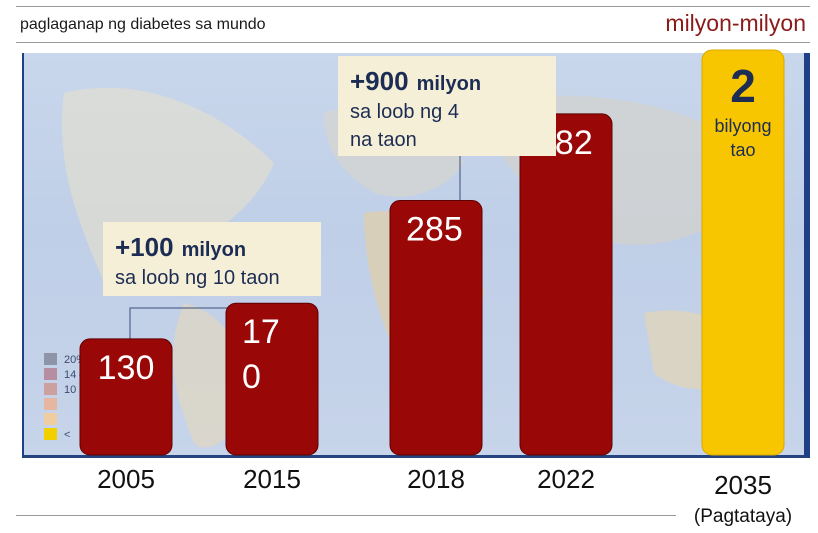 Image resolution: width=818 pixels, height=533 pixels. What do you see at coordinates (214, 250) in the screenshot?
I see `annotation-unit-0: milyon` at bounding box center [214, 250].